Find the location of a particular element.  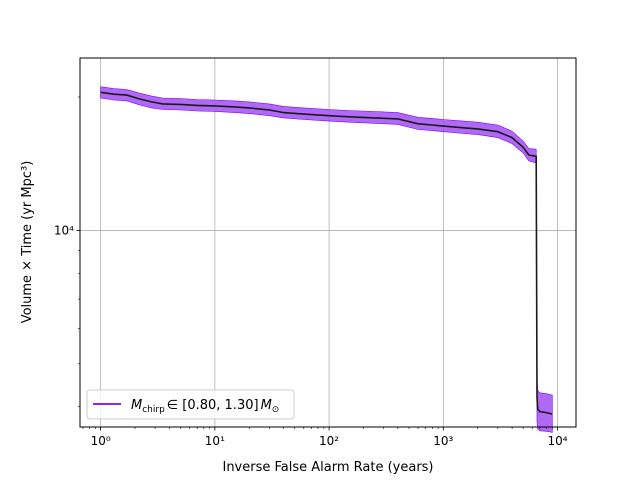

legend: Mchirp ∈ [0.80, 1.30] M⊙ is located at coordinates (190, 404).